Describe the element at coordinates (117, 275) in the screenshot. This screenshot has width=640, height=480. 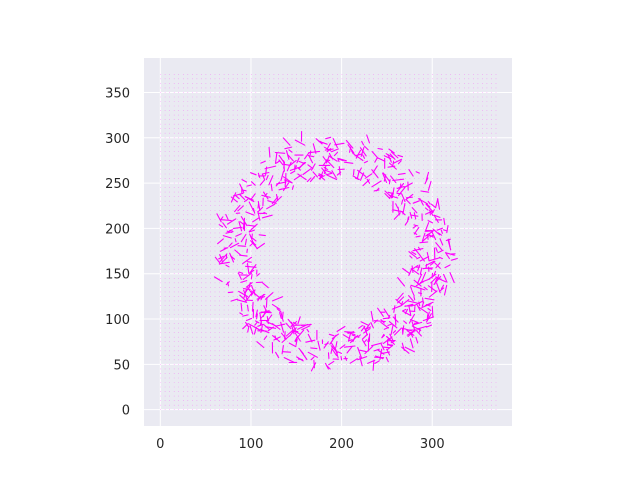
I see `y-tick-label: 150` at that location.